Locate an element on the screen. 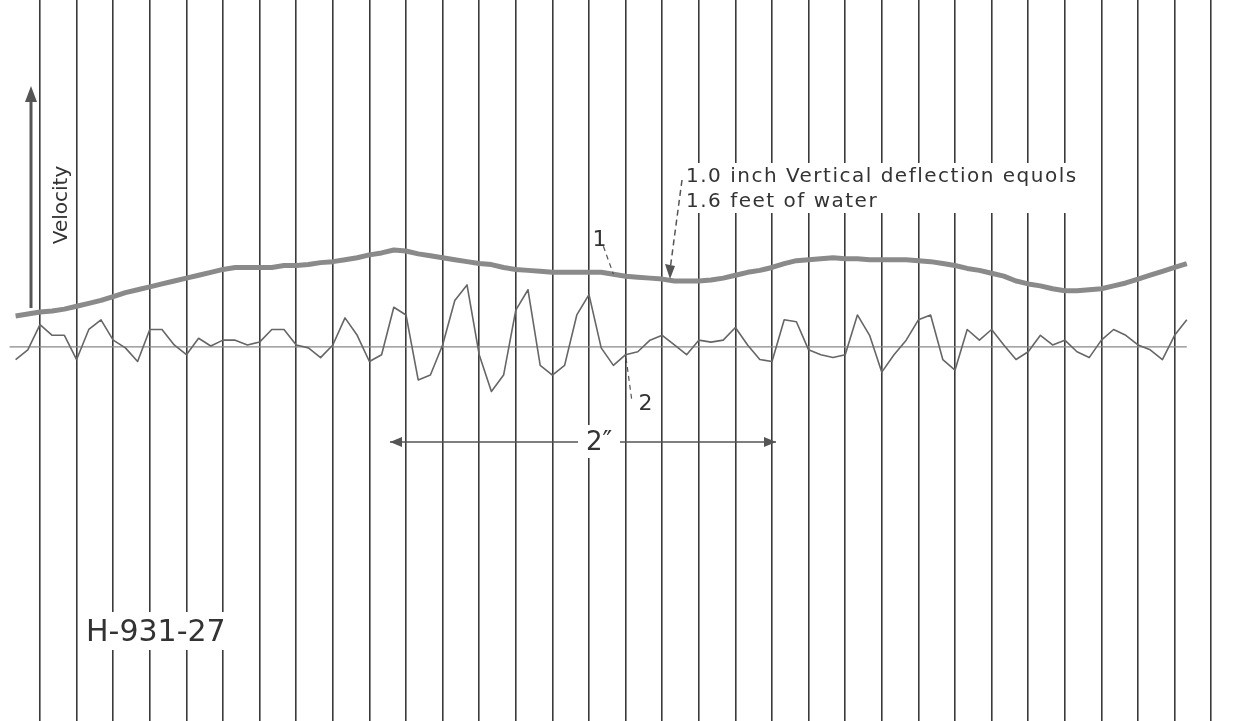 This screenshot has height=721, width=1257. y-axis-title: Velocity is located at coordinates (60, 205).